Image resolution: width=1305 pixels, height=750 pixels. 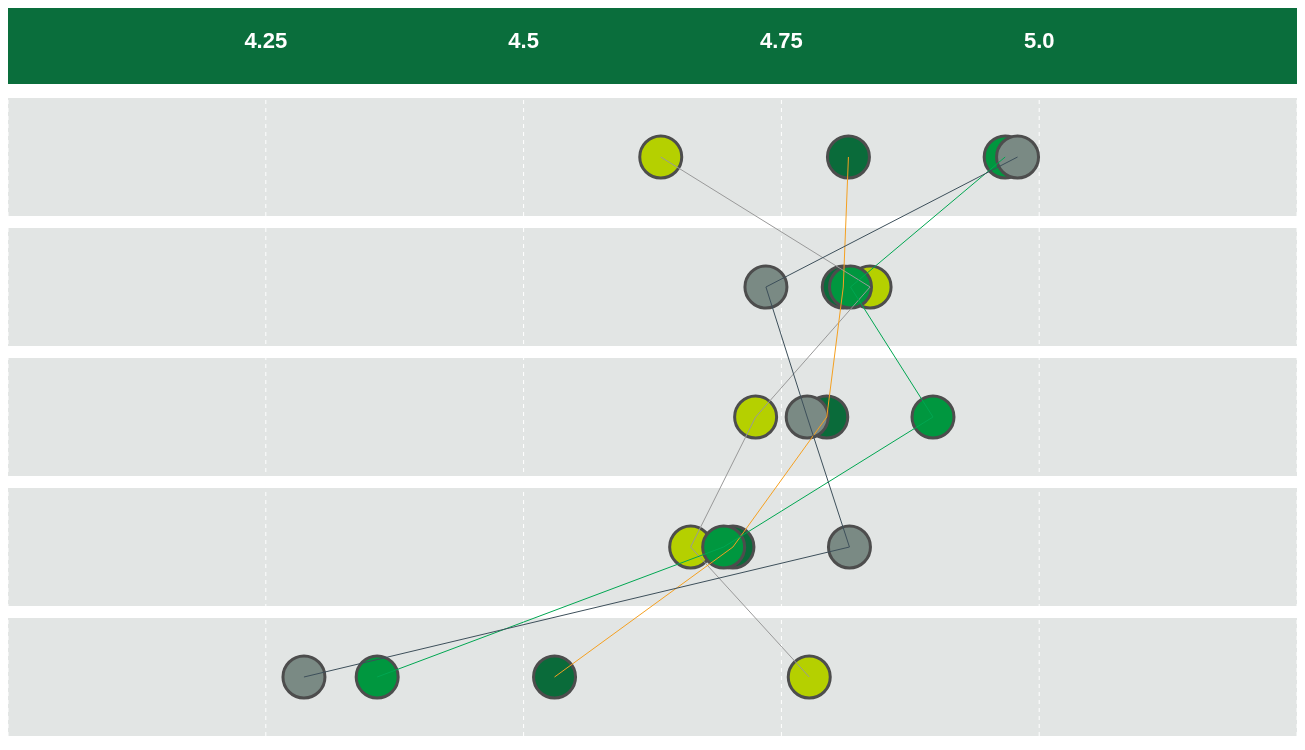 What do you see at coordinates (266, 40) in the screenshot?
I see `x-tick-label: 4.25` at bounding box center [266, 40].